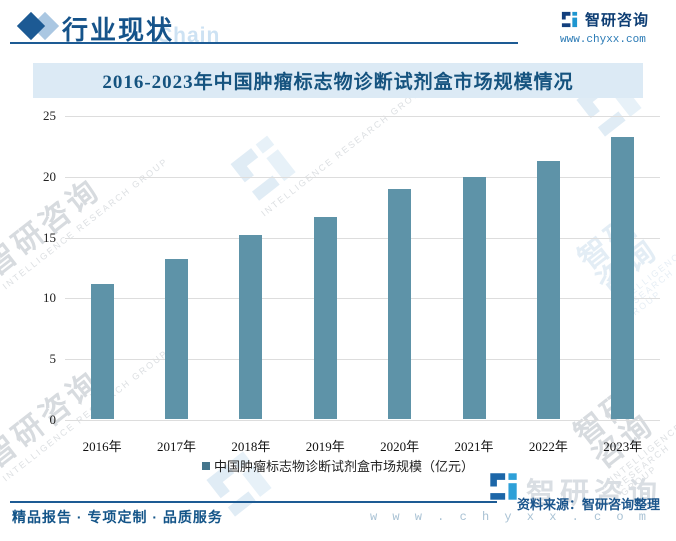 The height and width of the screenshot is (541, 676). I want to click on legend-marker-icon, so click(205, 465).